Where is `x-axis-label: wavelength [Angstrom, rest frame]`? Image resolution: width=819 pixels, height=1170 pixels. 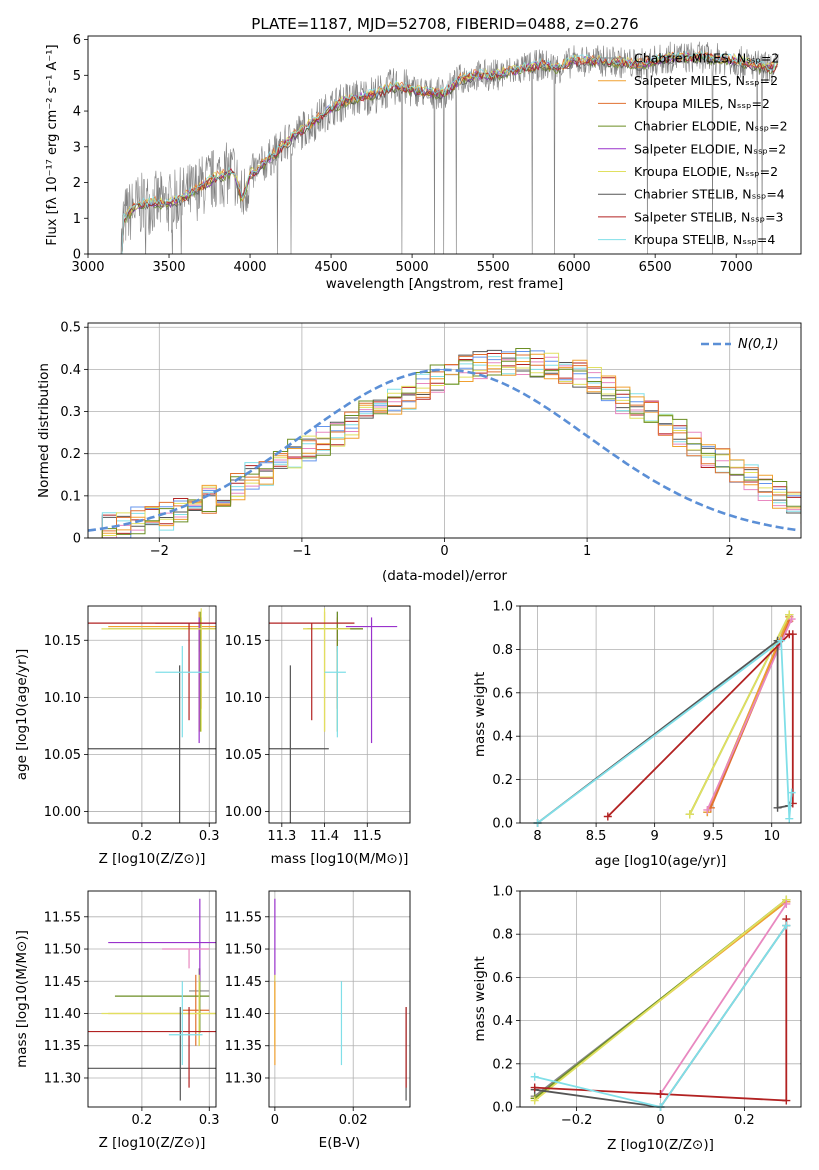
x-axis-label: wavelength [Angstrom, rest frame] is located at coordinates (445, 284).